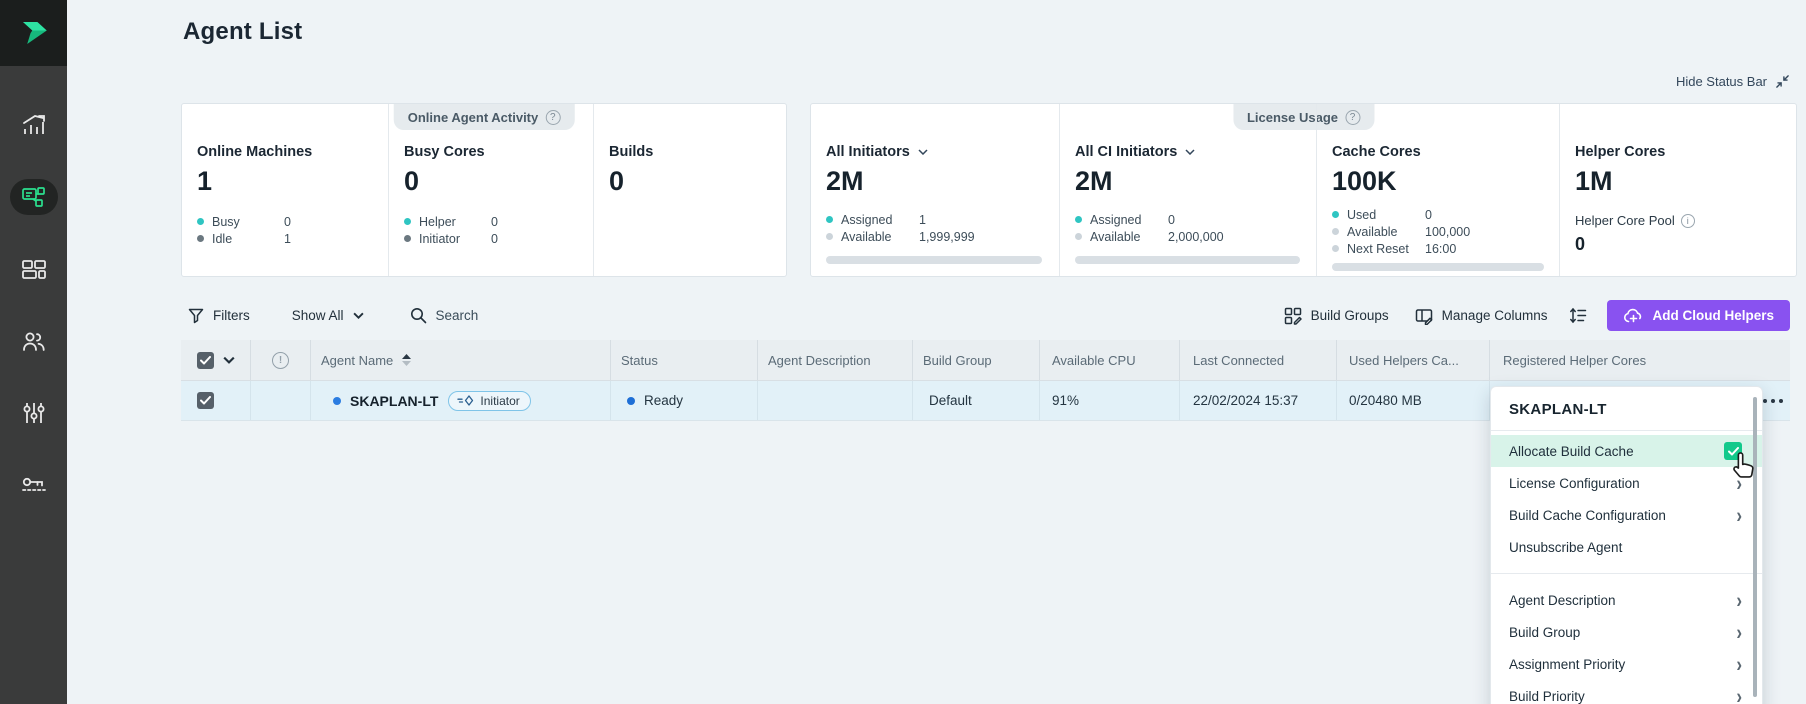 This screenshot has height=704, width=1806. Describe the element at coordinates (631, 400) in the screenshot. I see `ready-status-dot` at that location.